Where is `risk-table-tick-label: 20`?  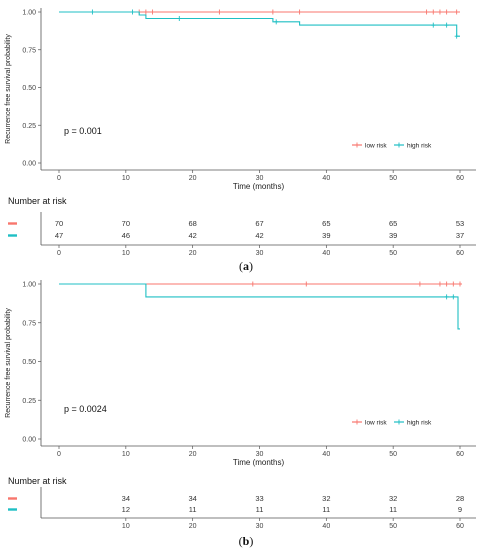 risk-table-tick-label: 20 is located at coordinates (193, 526).